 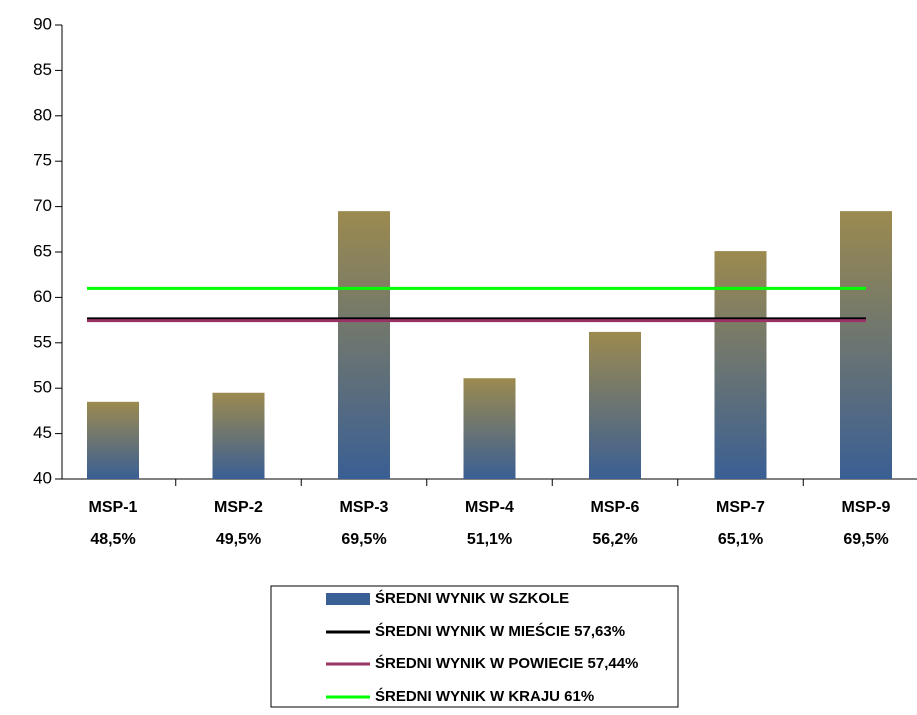 What do you see at coordinates (474, 646) in the screenshot?
I see `legend-box` at bounding box center [474, 646].